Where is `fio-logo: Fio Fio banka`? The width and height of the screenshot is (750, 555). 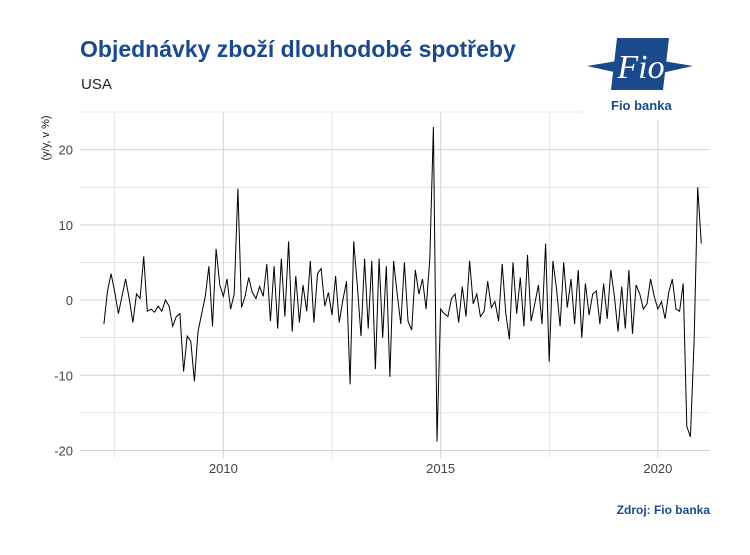
fio-logo: Fio Fio banka is located at coordinates (648, 75).